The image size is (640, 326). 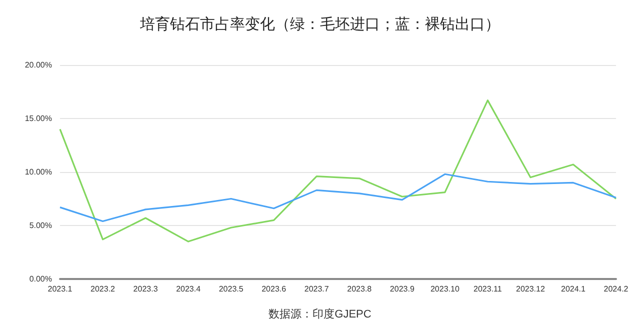 What do you see at coordinates (189, 289) in the screenshot?
I see `x-tick-label: 2023.4` at bounding box center [189, 289].